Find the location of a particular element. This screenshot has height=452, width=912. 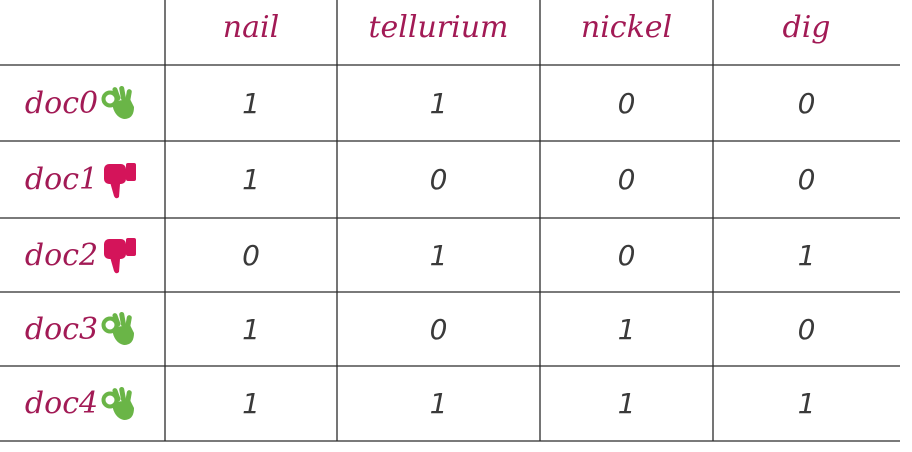

row-label-doc2: doc2 is located at coordinates (82, 255).